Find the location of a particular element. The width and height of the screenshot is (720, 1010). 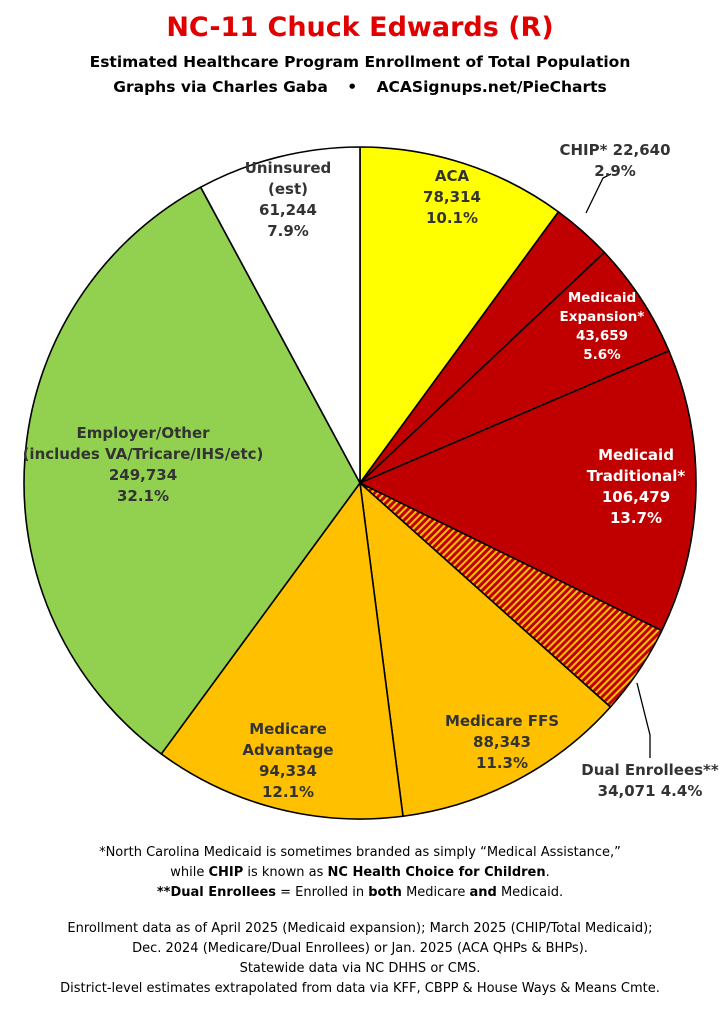

pie-slice-aca is located at coordinates (459, 315).